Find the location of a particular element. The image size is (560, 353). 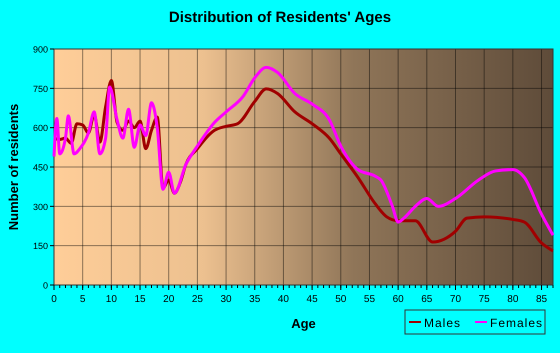

legend-label: Males is located at coordinates (443, 323).